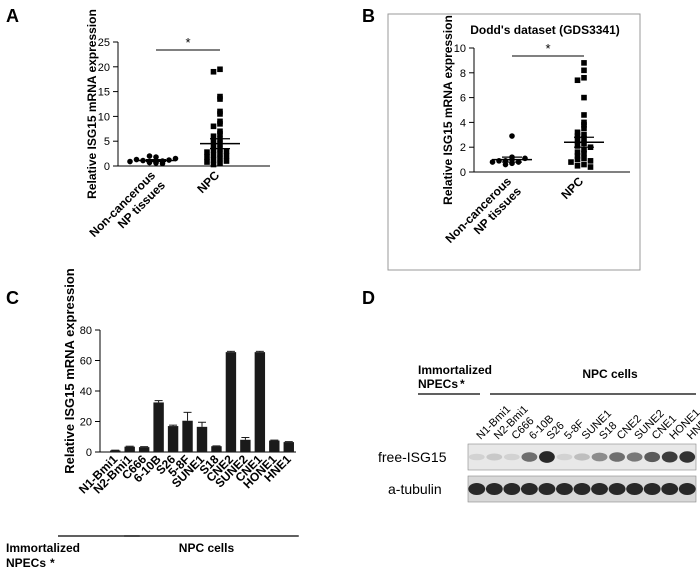 The height and width of the screenshot is (574, 700). Describe the element at coordinates (187, 42) in the screenshot. I see `significance-star: *` at that location.